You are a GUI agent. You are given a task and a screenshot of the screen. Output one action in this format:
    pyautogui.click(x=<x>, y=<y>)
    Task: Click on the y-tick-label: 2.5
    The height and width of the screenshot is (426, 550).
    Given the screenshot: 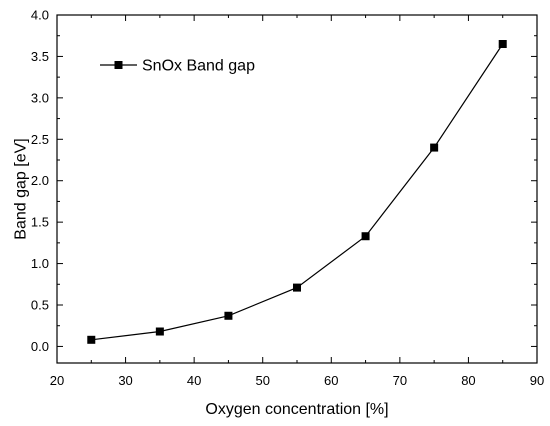 What is the action you would take?
    pyautogui.click(x=40, y=139)
    